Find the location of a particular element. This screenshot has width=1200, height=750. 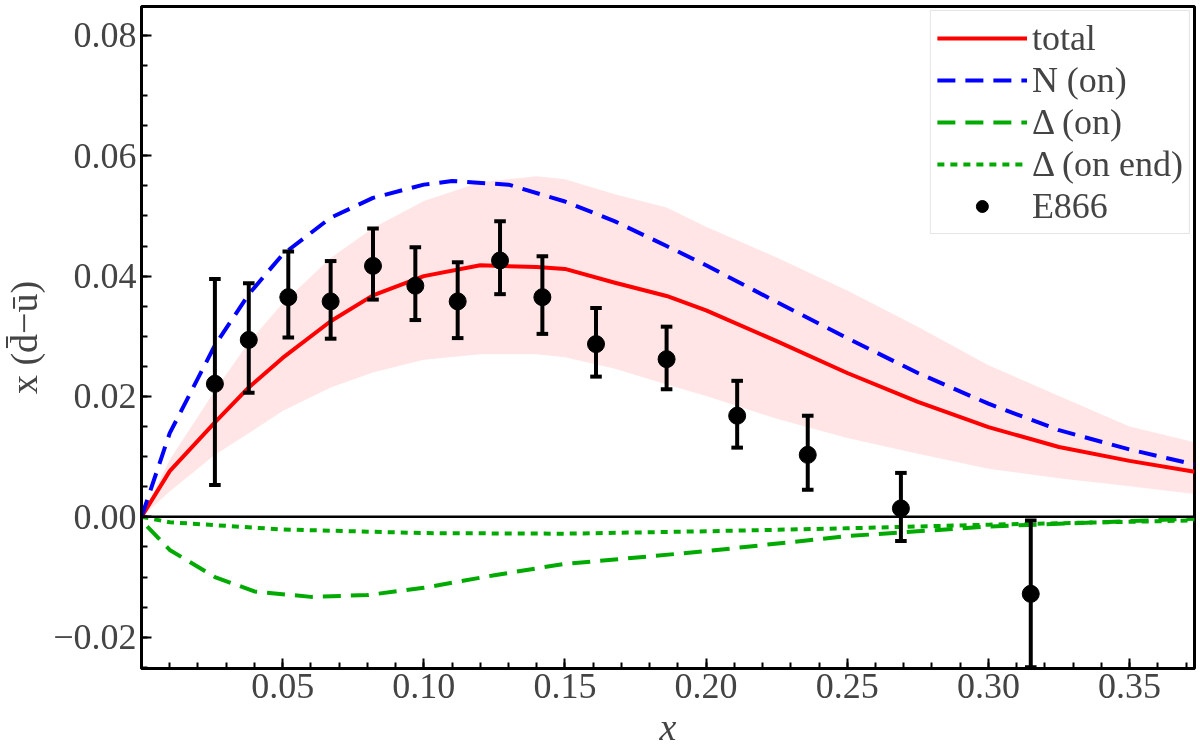

x-tick-label: 0.20 is located at coordinates (706, 685).